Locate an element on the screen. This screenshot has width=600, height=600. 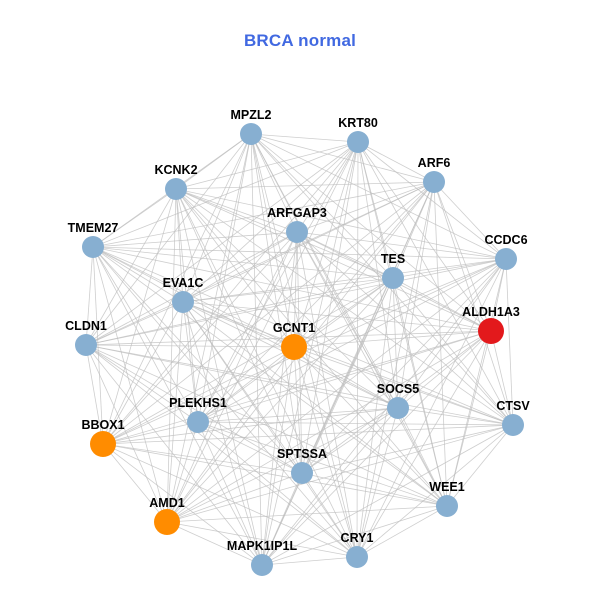
edge-CLDN1-GCNT1 is located at coordinates (190, 346).